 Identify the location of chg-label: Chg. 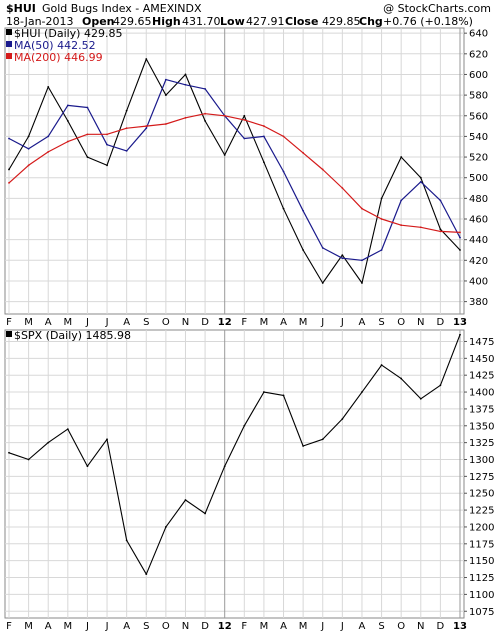
(371, 21).